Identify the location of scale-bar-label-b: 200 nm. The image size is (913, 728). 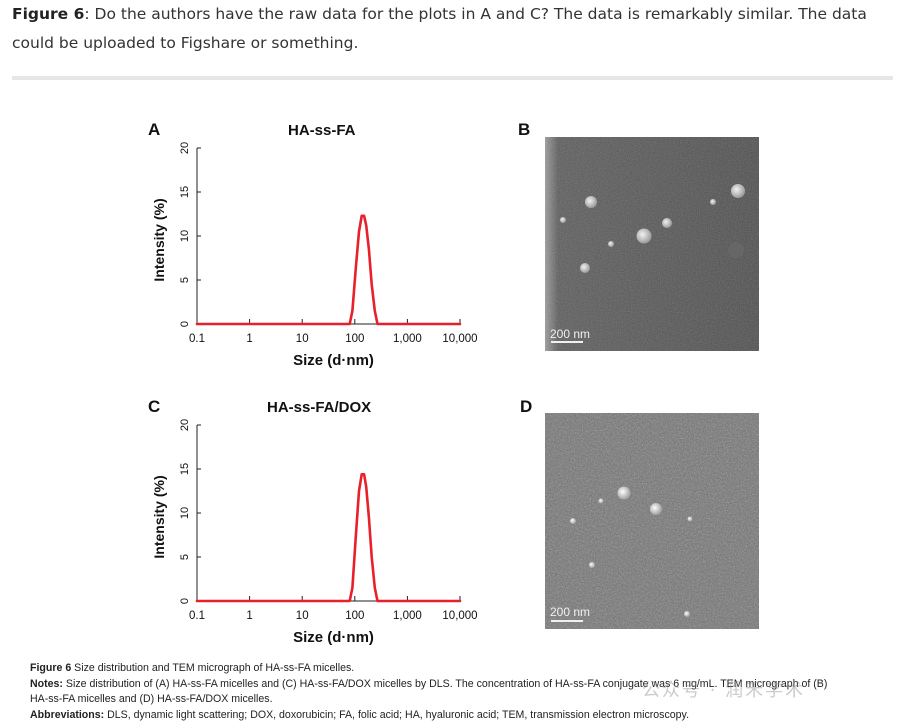
(570, 334).